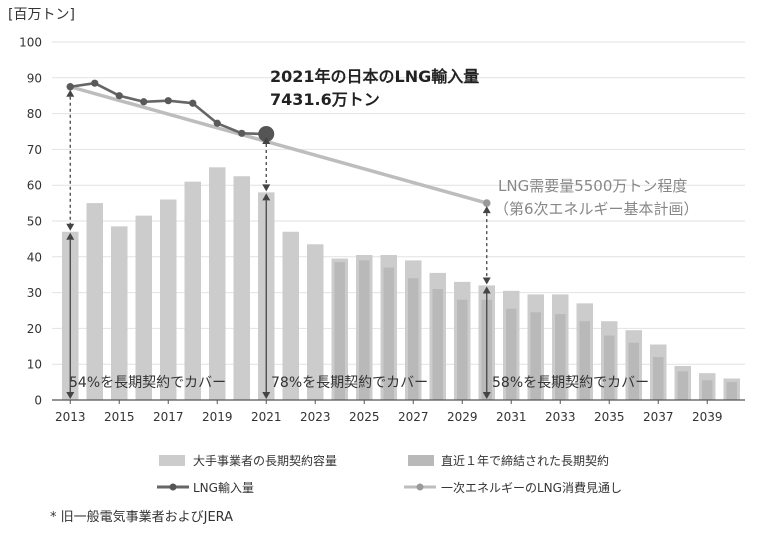 This screenshot has height=536, width=768. I want to click on x-tick-label-2013: 2013, so click(70, 417).